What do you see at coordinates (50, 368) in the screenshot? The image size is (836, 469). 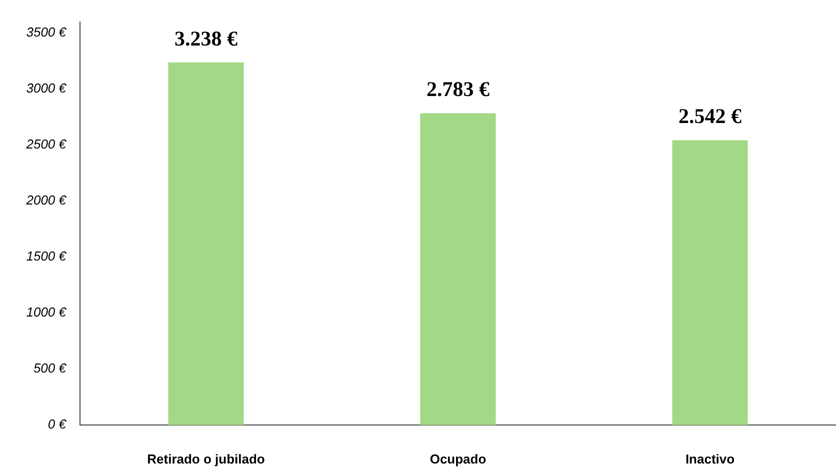 I see `y-tick-label: 500 €` at bounding box center [50, 368].